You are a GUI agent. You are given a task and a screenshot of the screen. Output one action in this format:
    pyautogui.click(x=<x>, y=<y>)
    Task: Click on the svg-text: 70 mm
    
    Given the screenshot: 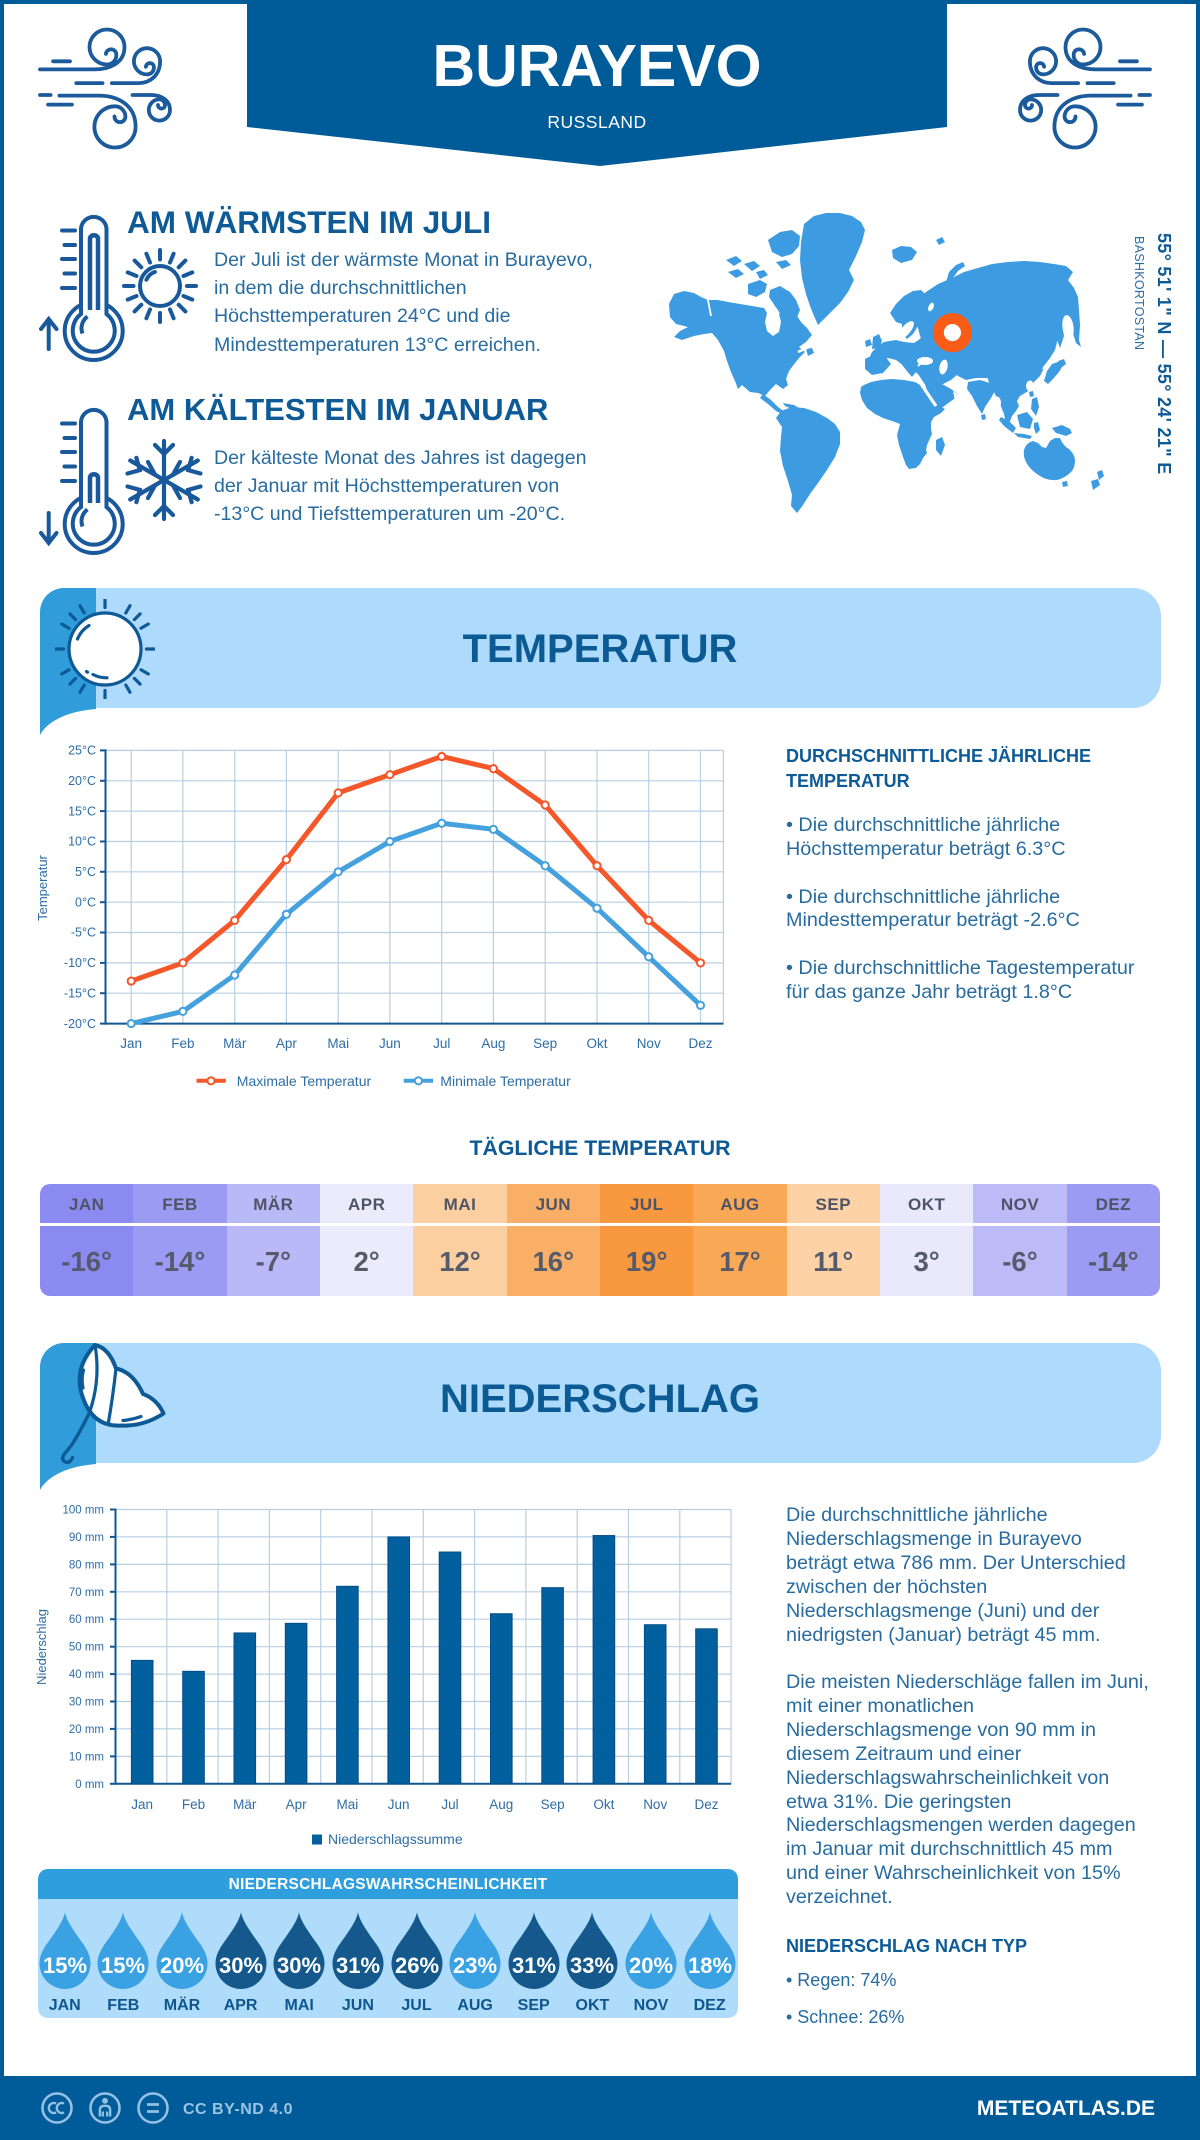 What is the action you would take?
    pyautogui.click(x=86, y=1593)
    